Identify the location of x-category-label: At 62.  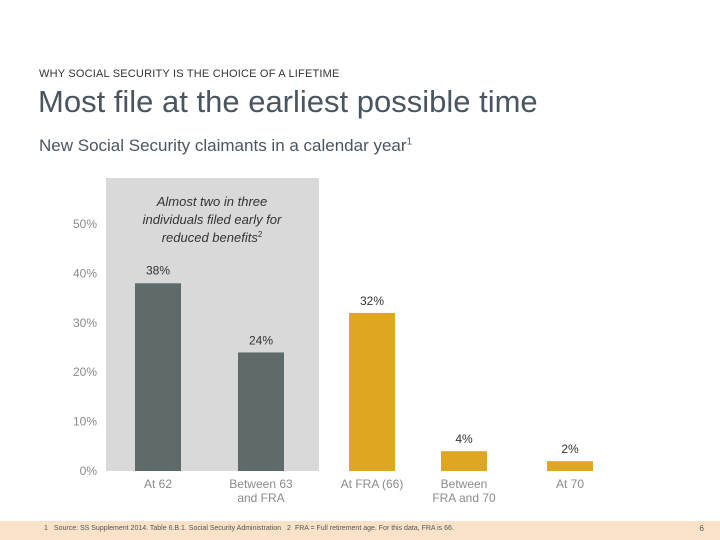
(158, 484).